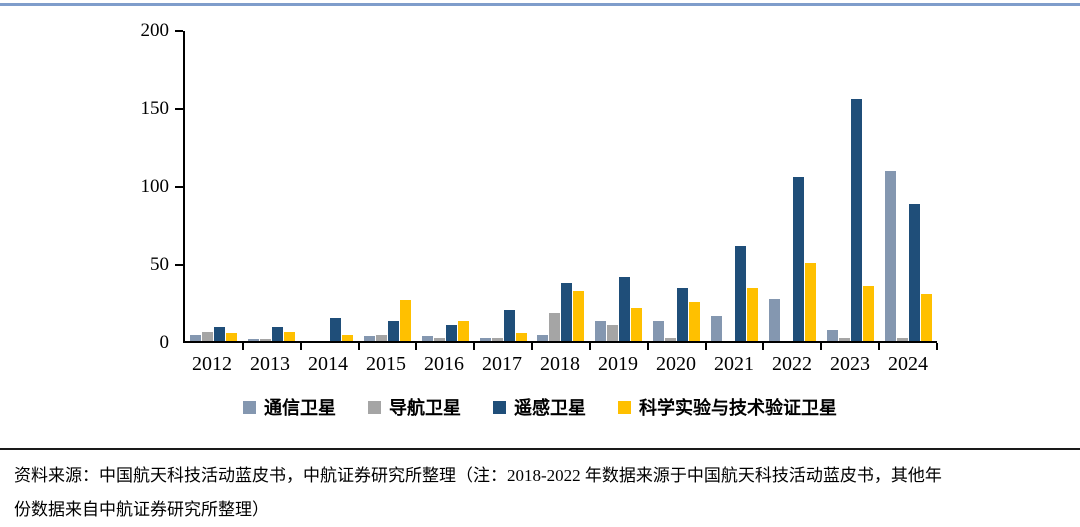  What do you see at coordinates (850, 364) in the screenshot?
I see `x-axis-label-2023: 2023` at bounding box center [850, 364].